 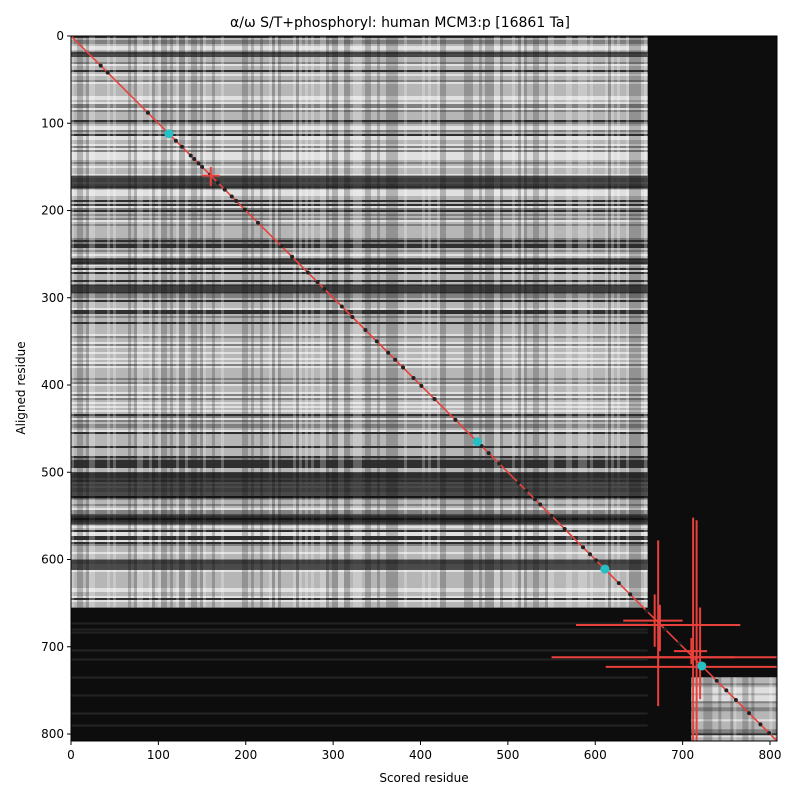 What do you see at coordinates (595, 755) in the screenshot?
I see `x-tick-label: 600` at bounding box center [595, 755].